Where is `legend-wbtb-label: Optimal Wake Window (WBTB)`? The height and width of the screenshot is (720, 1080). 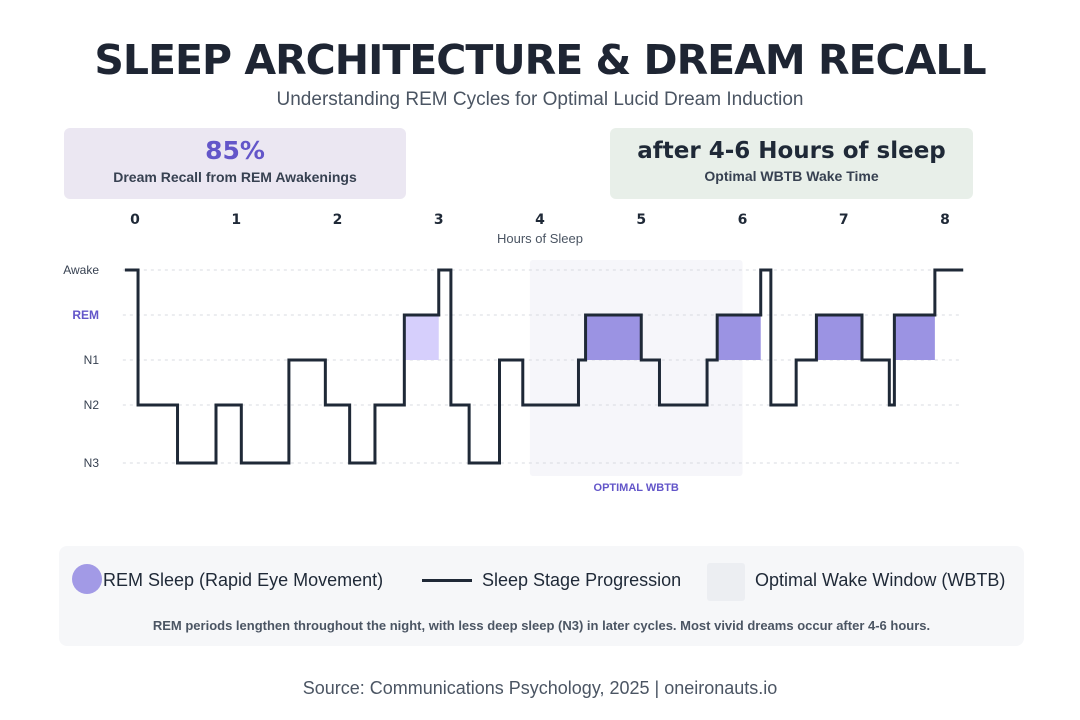
legend-wbtb-label: Optimal Wake Window (WBTB) is located at coordinates (880, 580).